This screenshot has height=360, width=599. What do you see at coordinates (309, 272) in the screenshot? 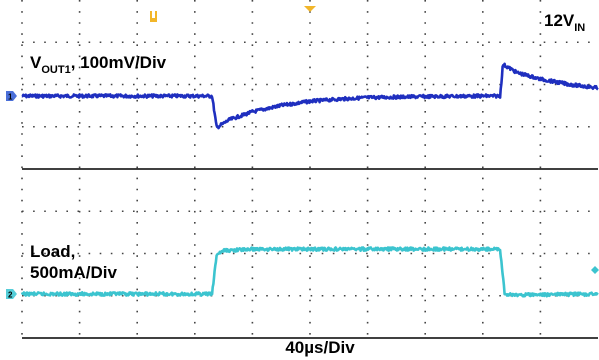
I see `channel-2-trace` at bounding box center [309, 272].